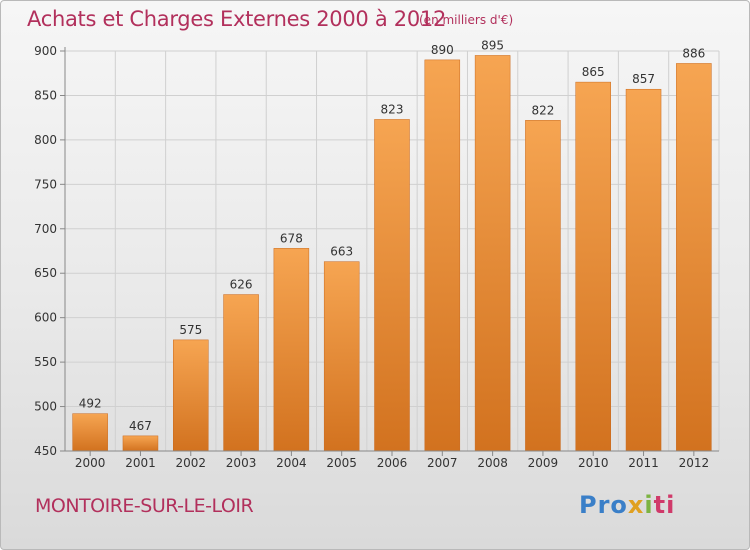 The image size is (750, 550). I want to click on x-tick-label: 2004, so click(291, 463).